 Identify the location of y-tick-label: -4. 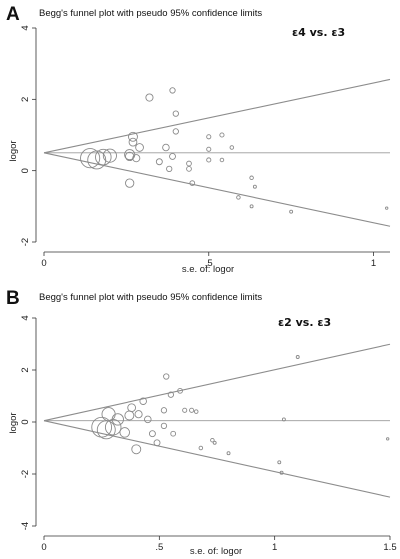
(25, 526).